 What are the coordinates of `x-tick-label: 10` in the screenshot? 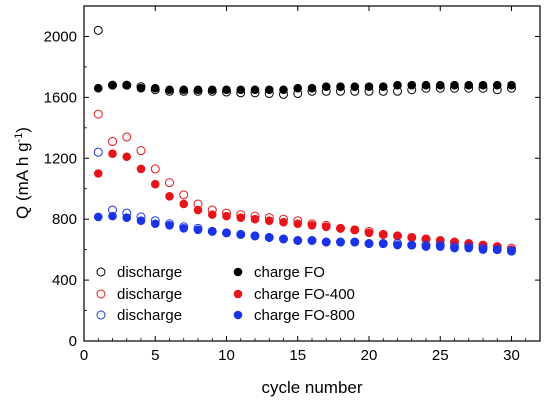 It's located at (226, 355).